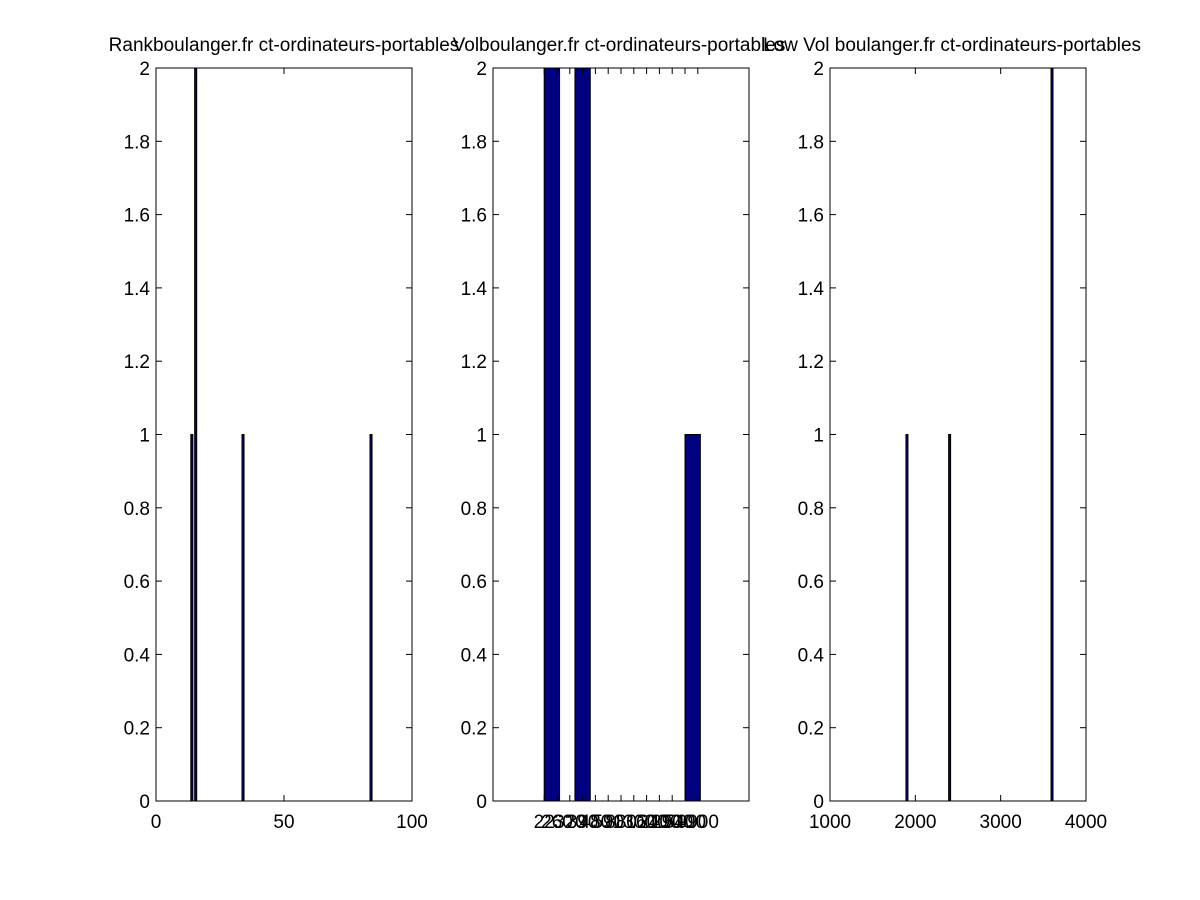 Image resolution: width=1200 pixels, height=900 pixels. I want to click on x-tick-label: 260, so click(557, 822).